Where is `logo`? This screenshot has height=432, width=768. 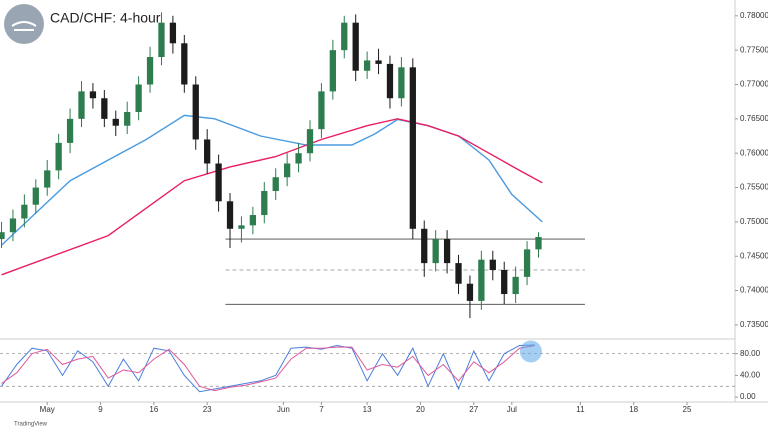
logo is located at coordinates (24, 24).